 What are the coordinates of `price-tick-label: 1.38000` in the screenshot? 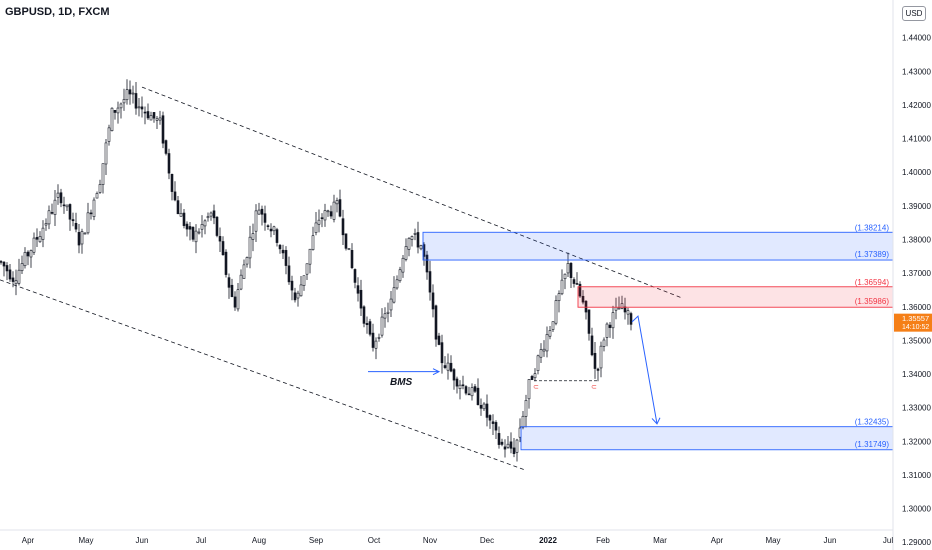 It's located at (916, 239).